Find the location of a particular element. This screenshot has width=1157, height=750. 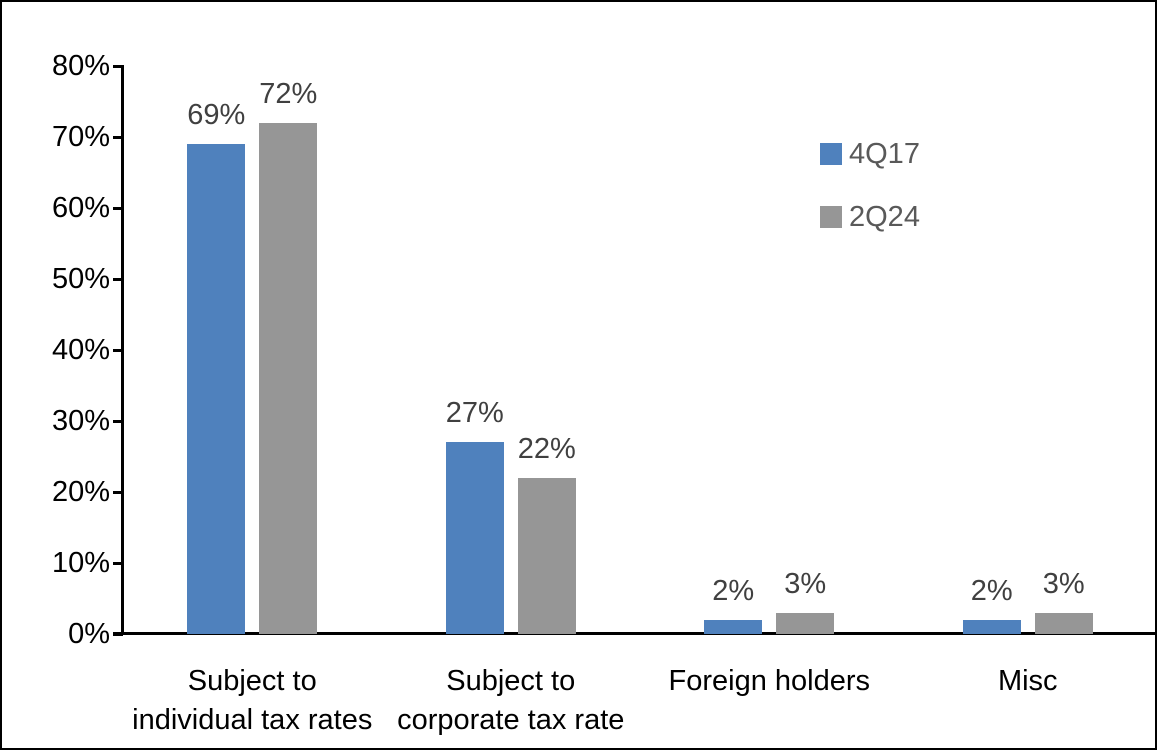

legend-label-2q24: 2Q24 is located at coordinates (884, 217).